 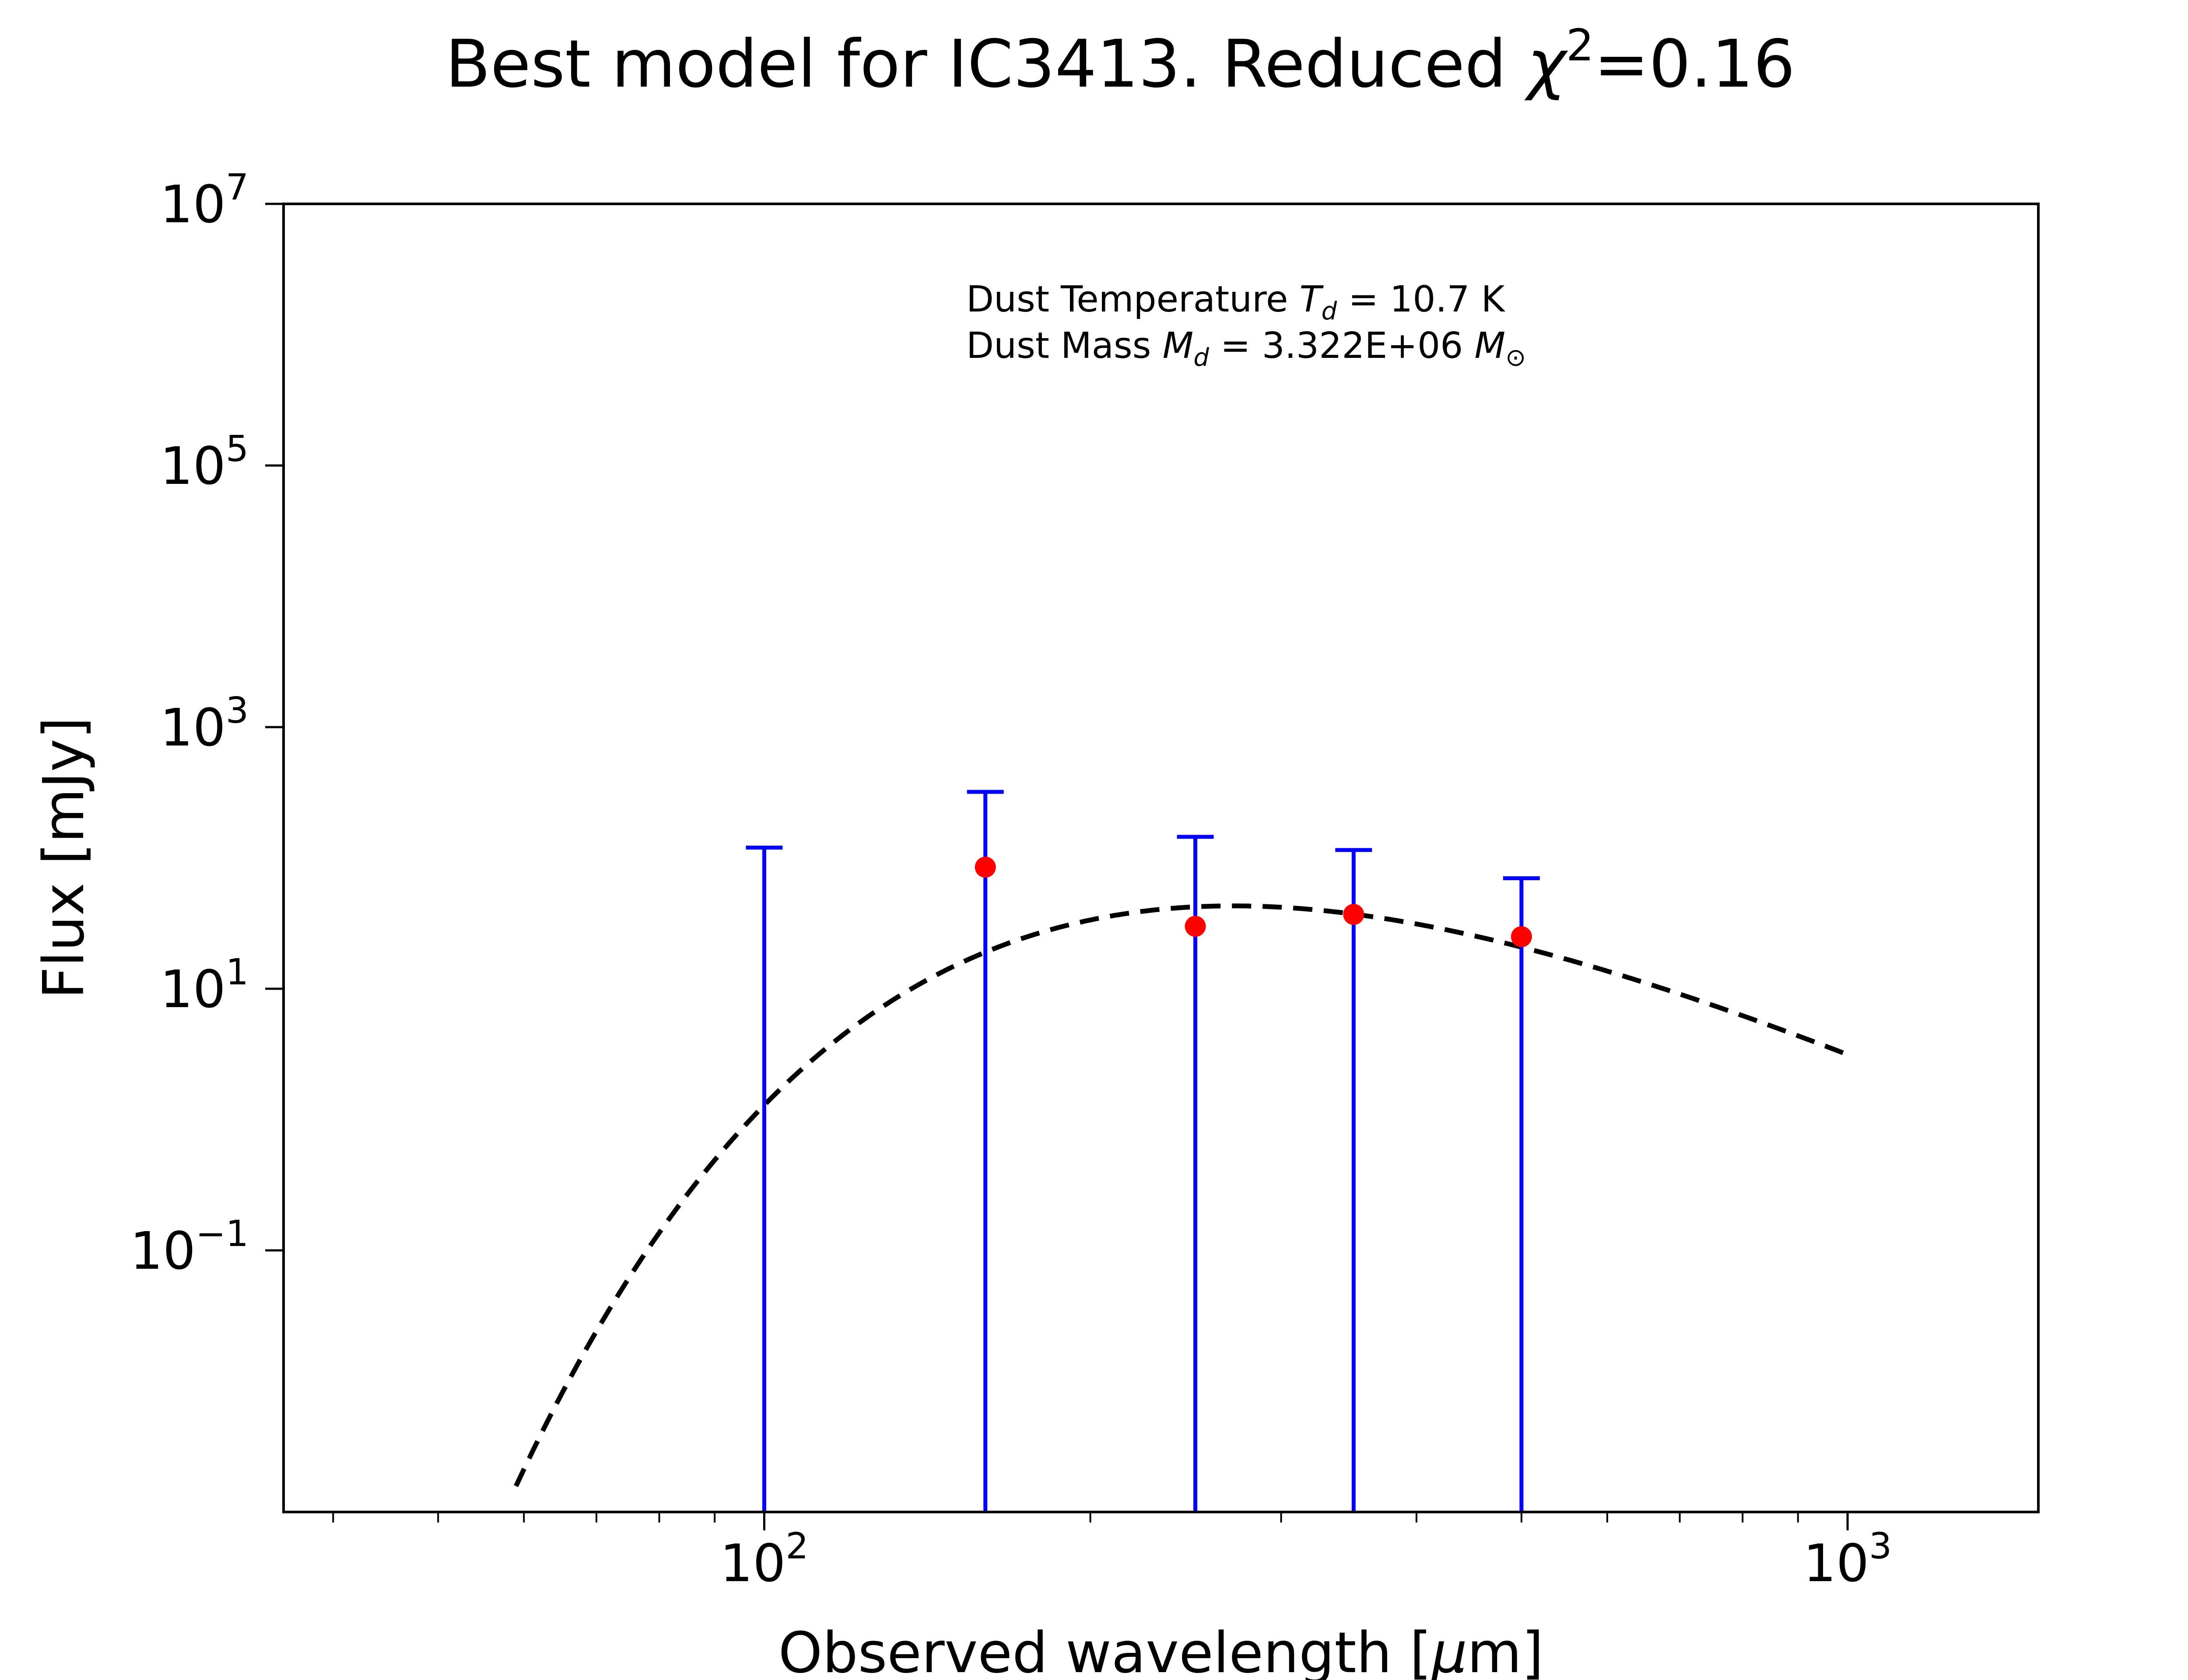 I want to click on annotation-solar-symbol: M, so click(x=1489, y=346).